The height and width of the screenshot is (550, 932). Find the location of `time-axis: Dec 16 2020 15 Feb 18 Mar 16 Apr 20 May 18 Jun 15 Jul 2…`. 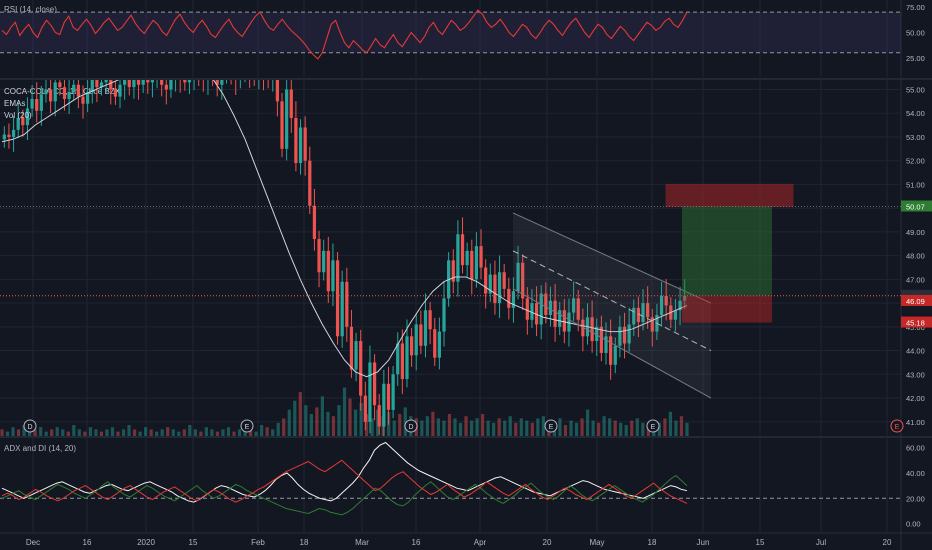

time-axis: Dec 16 2020 15 Feb 18 Mar 16 Apr 20 May 18 Jun 15 Jul 2… is located at coordinates (459, 542).